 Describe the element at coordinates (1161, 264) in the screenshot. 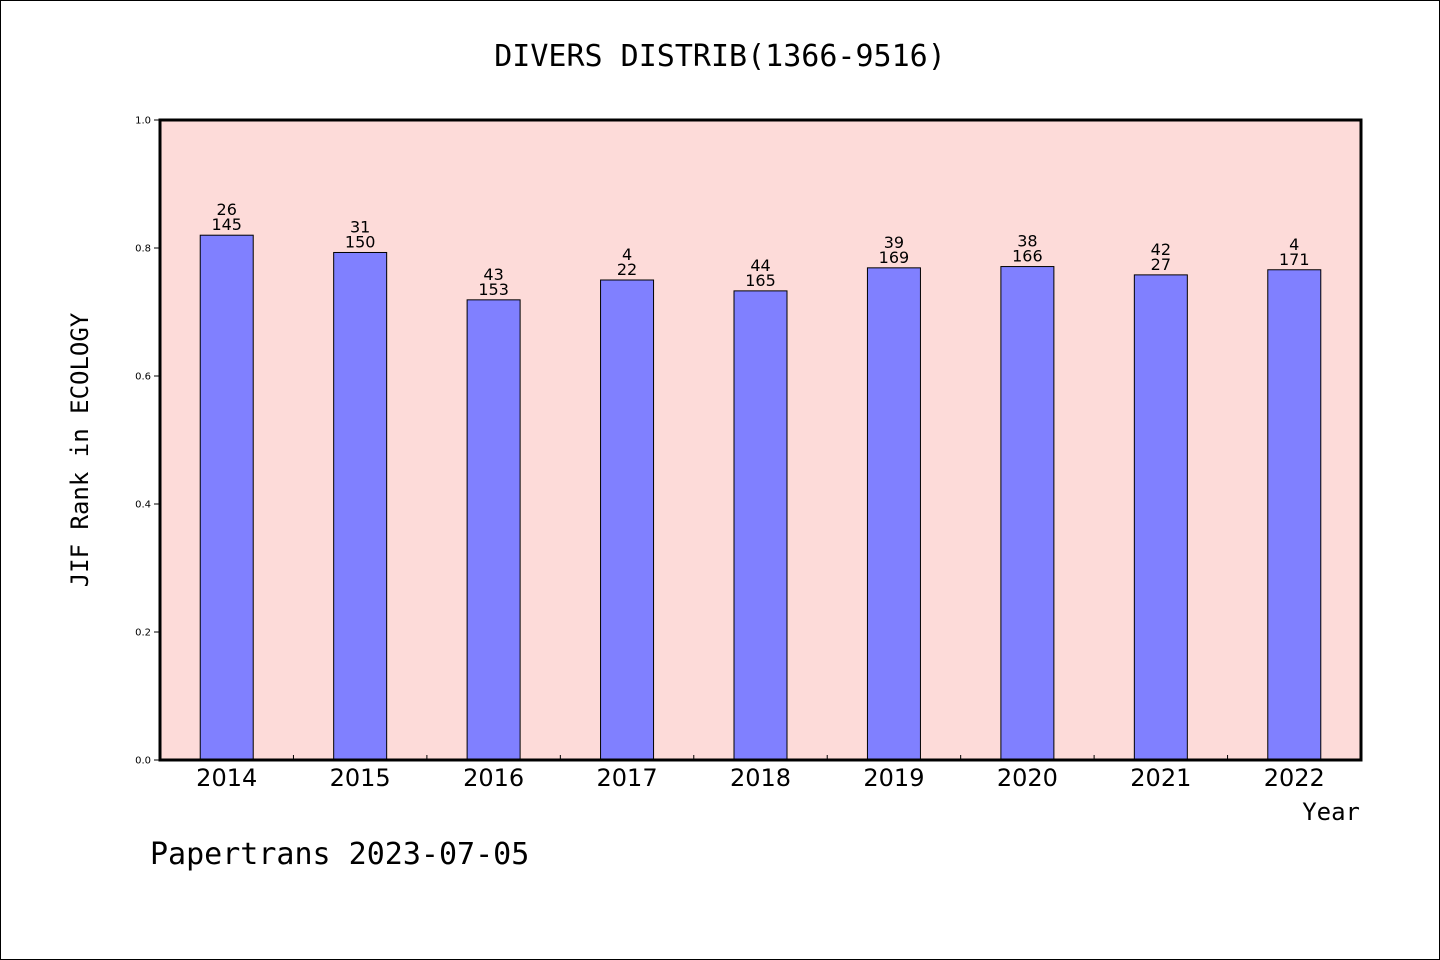

I see `bar-total-label: 27` at that location.